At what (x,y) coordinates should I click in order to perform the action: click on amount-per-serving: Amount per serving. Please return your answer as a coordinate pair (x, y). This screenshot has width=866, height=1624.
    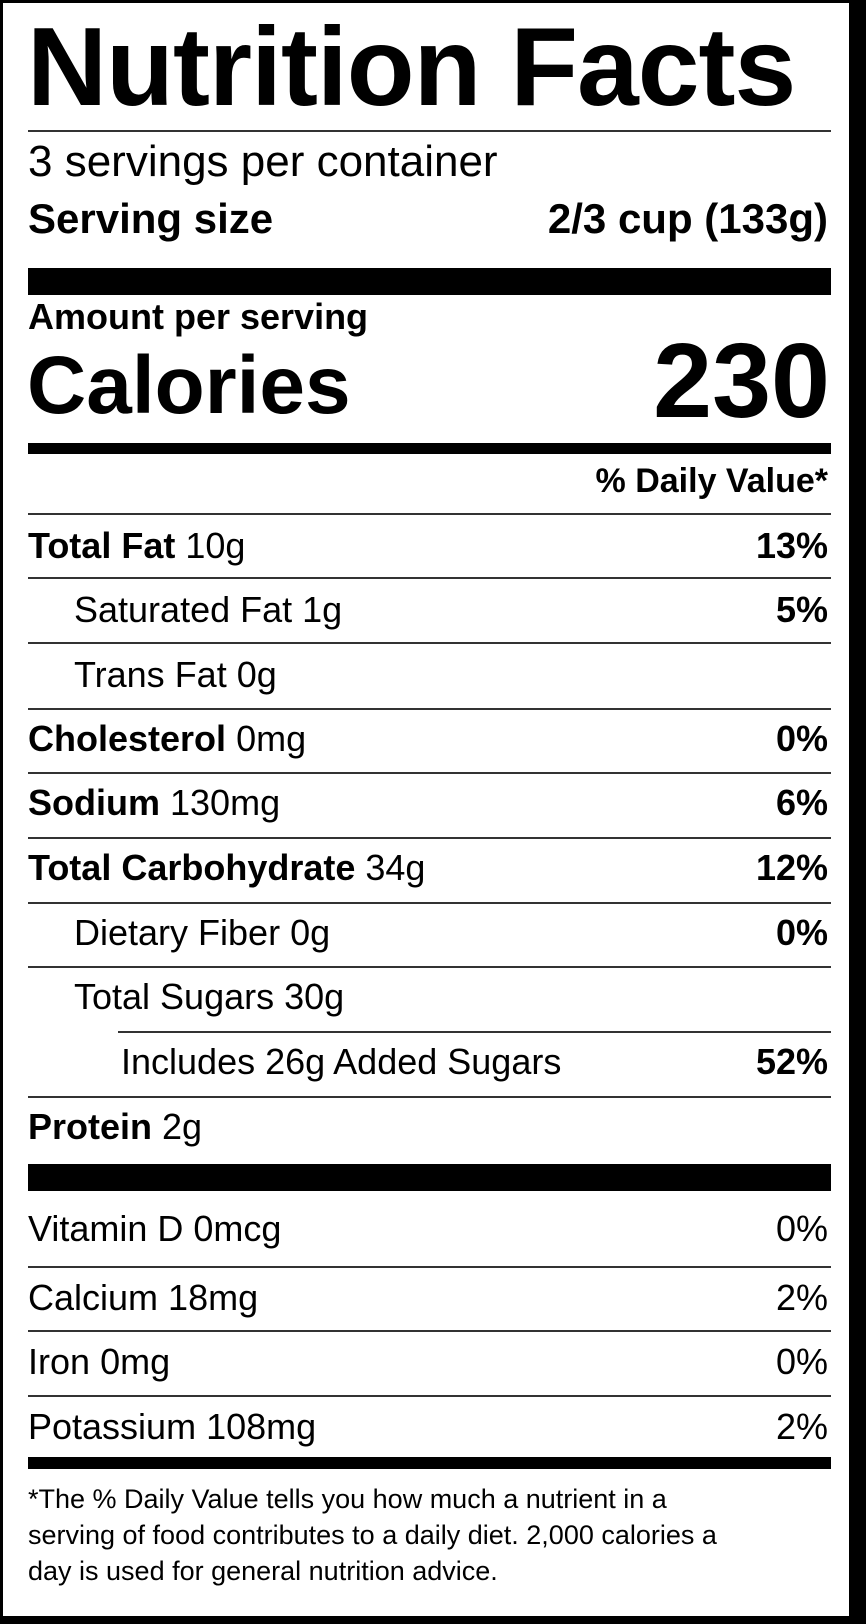
    Looking at the image, I should click on (198, 316).